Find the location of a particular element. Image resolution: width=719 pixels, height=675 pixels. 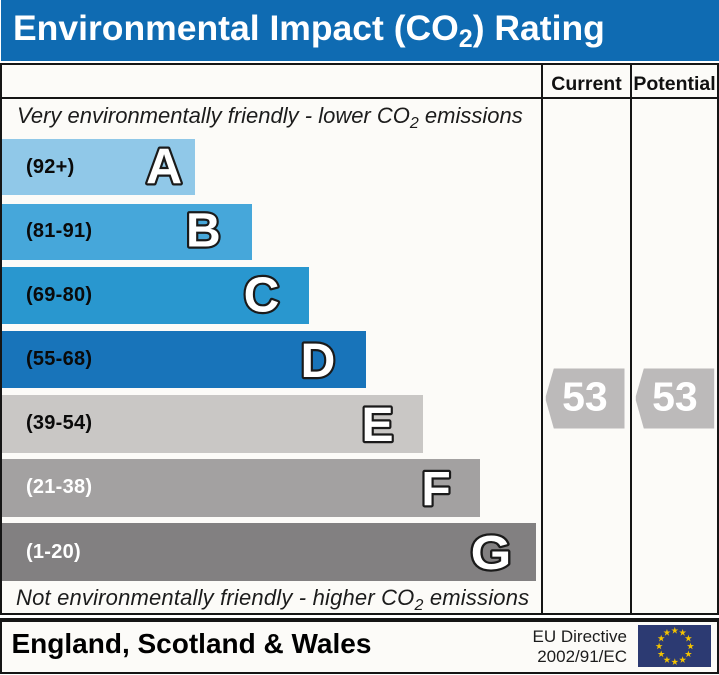

svg-text: C is located at coordinates (261, 294).